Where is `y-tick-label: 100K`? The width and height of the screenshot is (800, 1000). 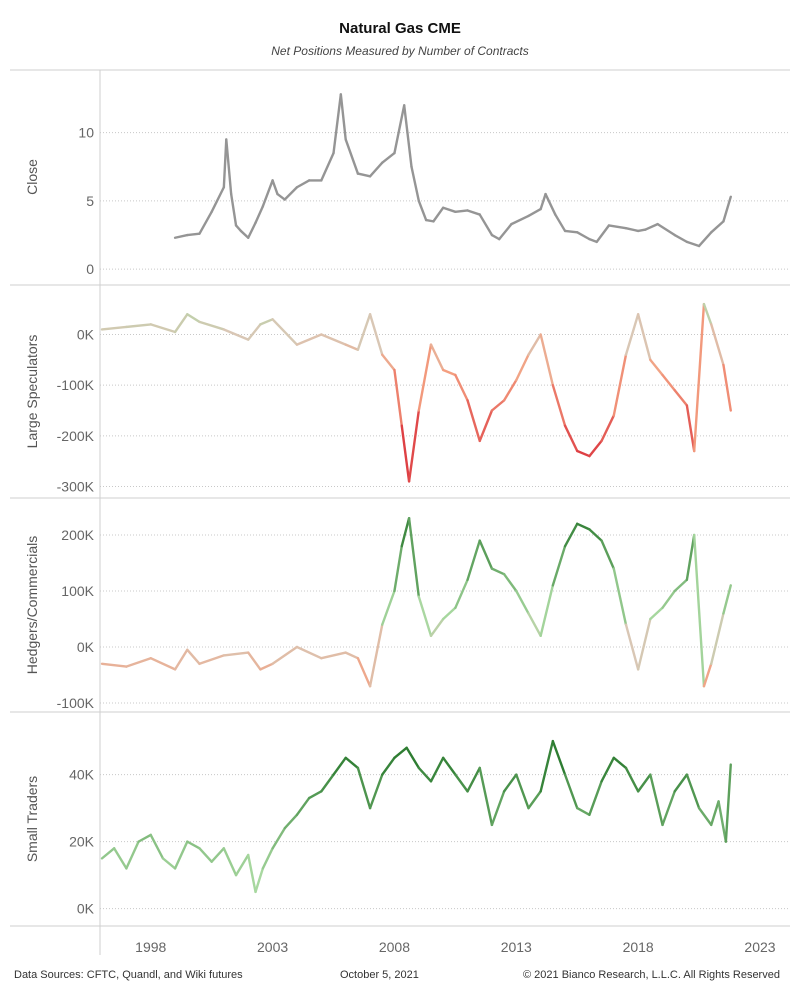
y-tick-label: 100K is located at coordinates (77, 591).